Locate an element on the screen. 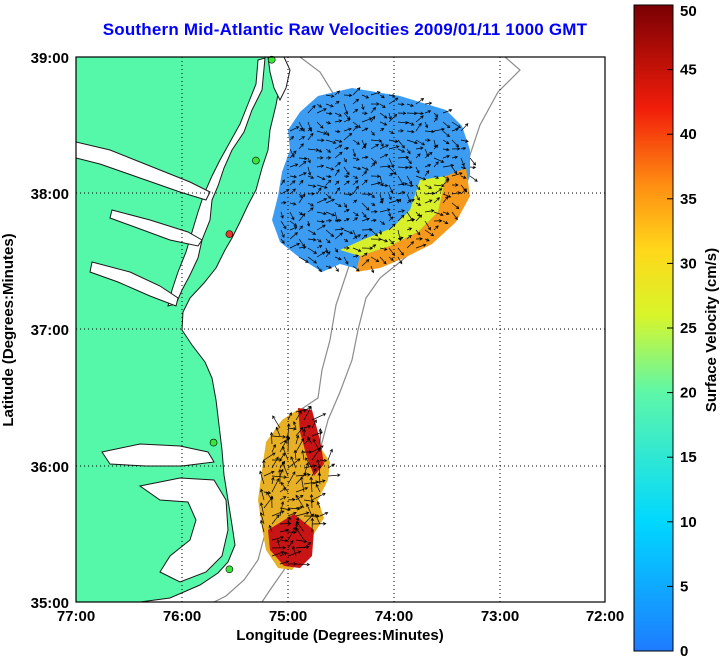 The height and width of the screenshot is (659, 724). river-potomac is located at coordinates (143, 171).